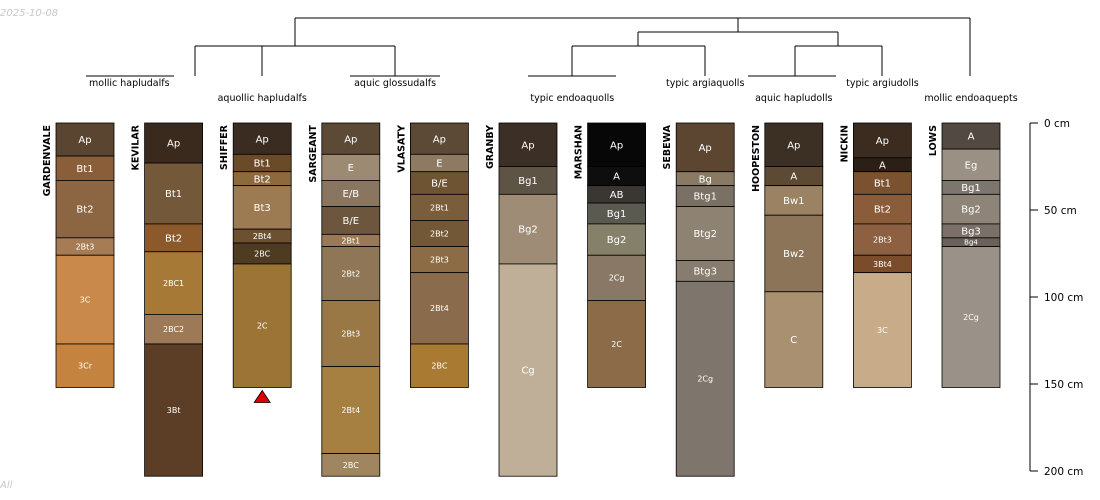 The width and height of the screenshot is (1100, 500). I want to click on taxon-label: aquic hapludolls, so click(793, 98).